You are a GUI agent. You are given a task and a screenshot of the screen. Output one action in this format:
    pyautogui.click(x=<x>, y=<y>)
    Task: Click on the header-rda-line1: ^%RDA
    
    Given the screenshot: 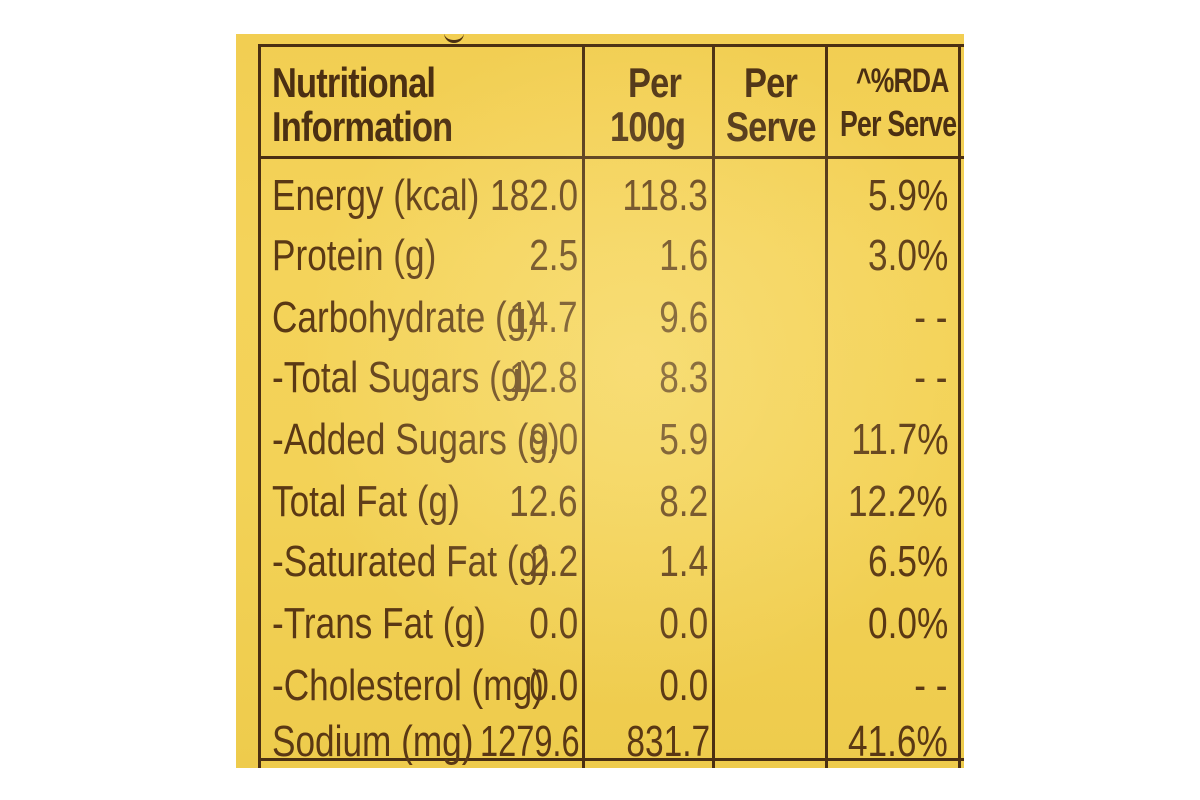 What is the action you would take?
    pyautogui.click(x=902, y=81)
    